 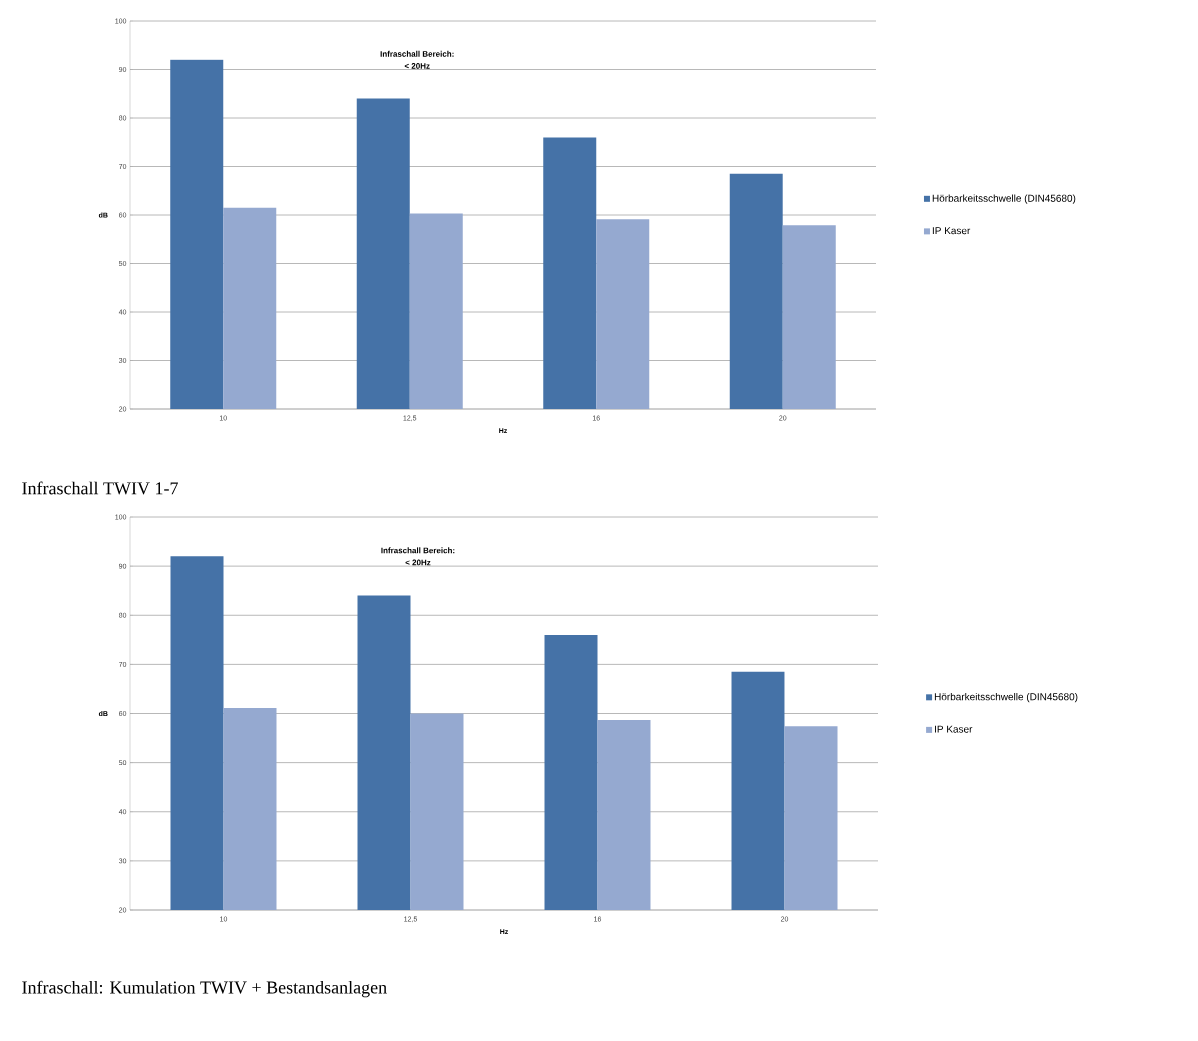 I want to click on text: Infraschall TWIV 1-7, so click(x=100, y=488).